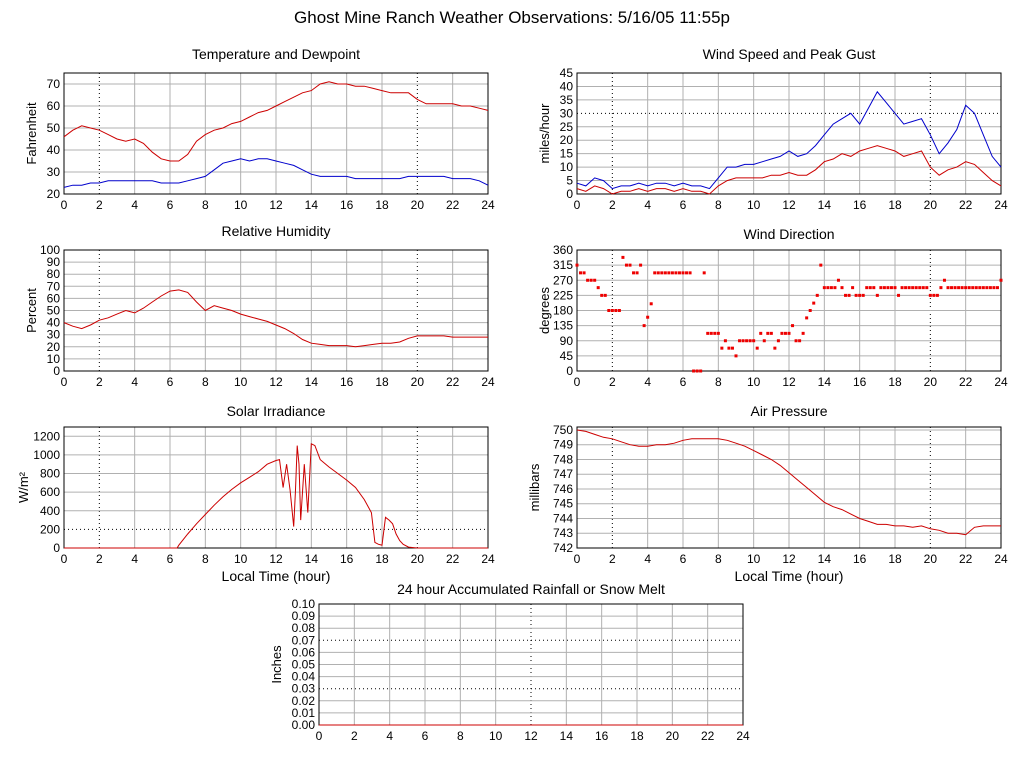 Image resolution: width=1024 pixels, height=768 pixels. I want to click on solar-xtick-label: 8, so click(205, 559).